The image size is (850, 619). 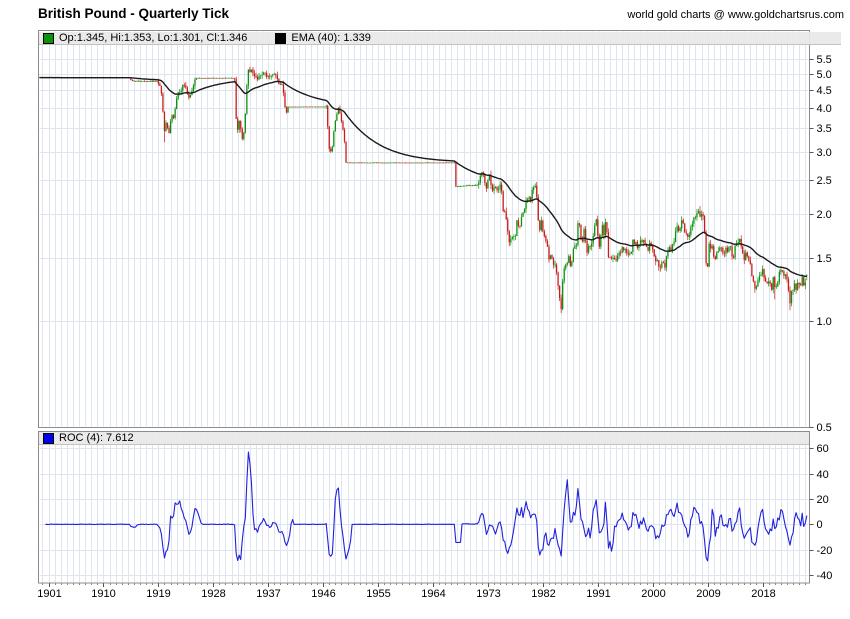 What do you see at coordinates (331, 37) in the screenshot?
I see `ema-legend-label: EMA (40): 1.339` at bounding box center [331, 37].